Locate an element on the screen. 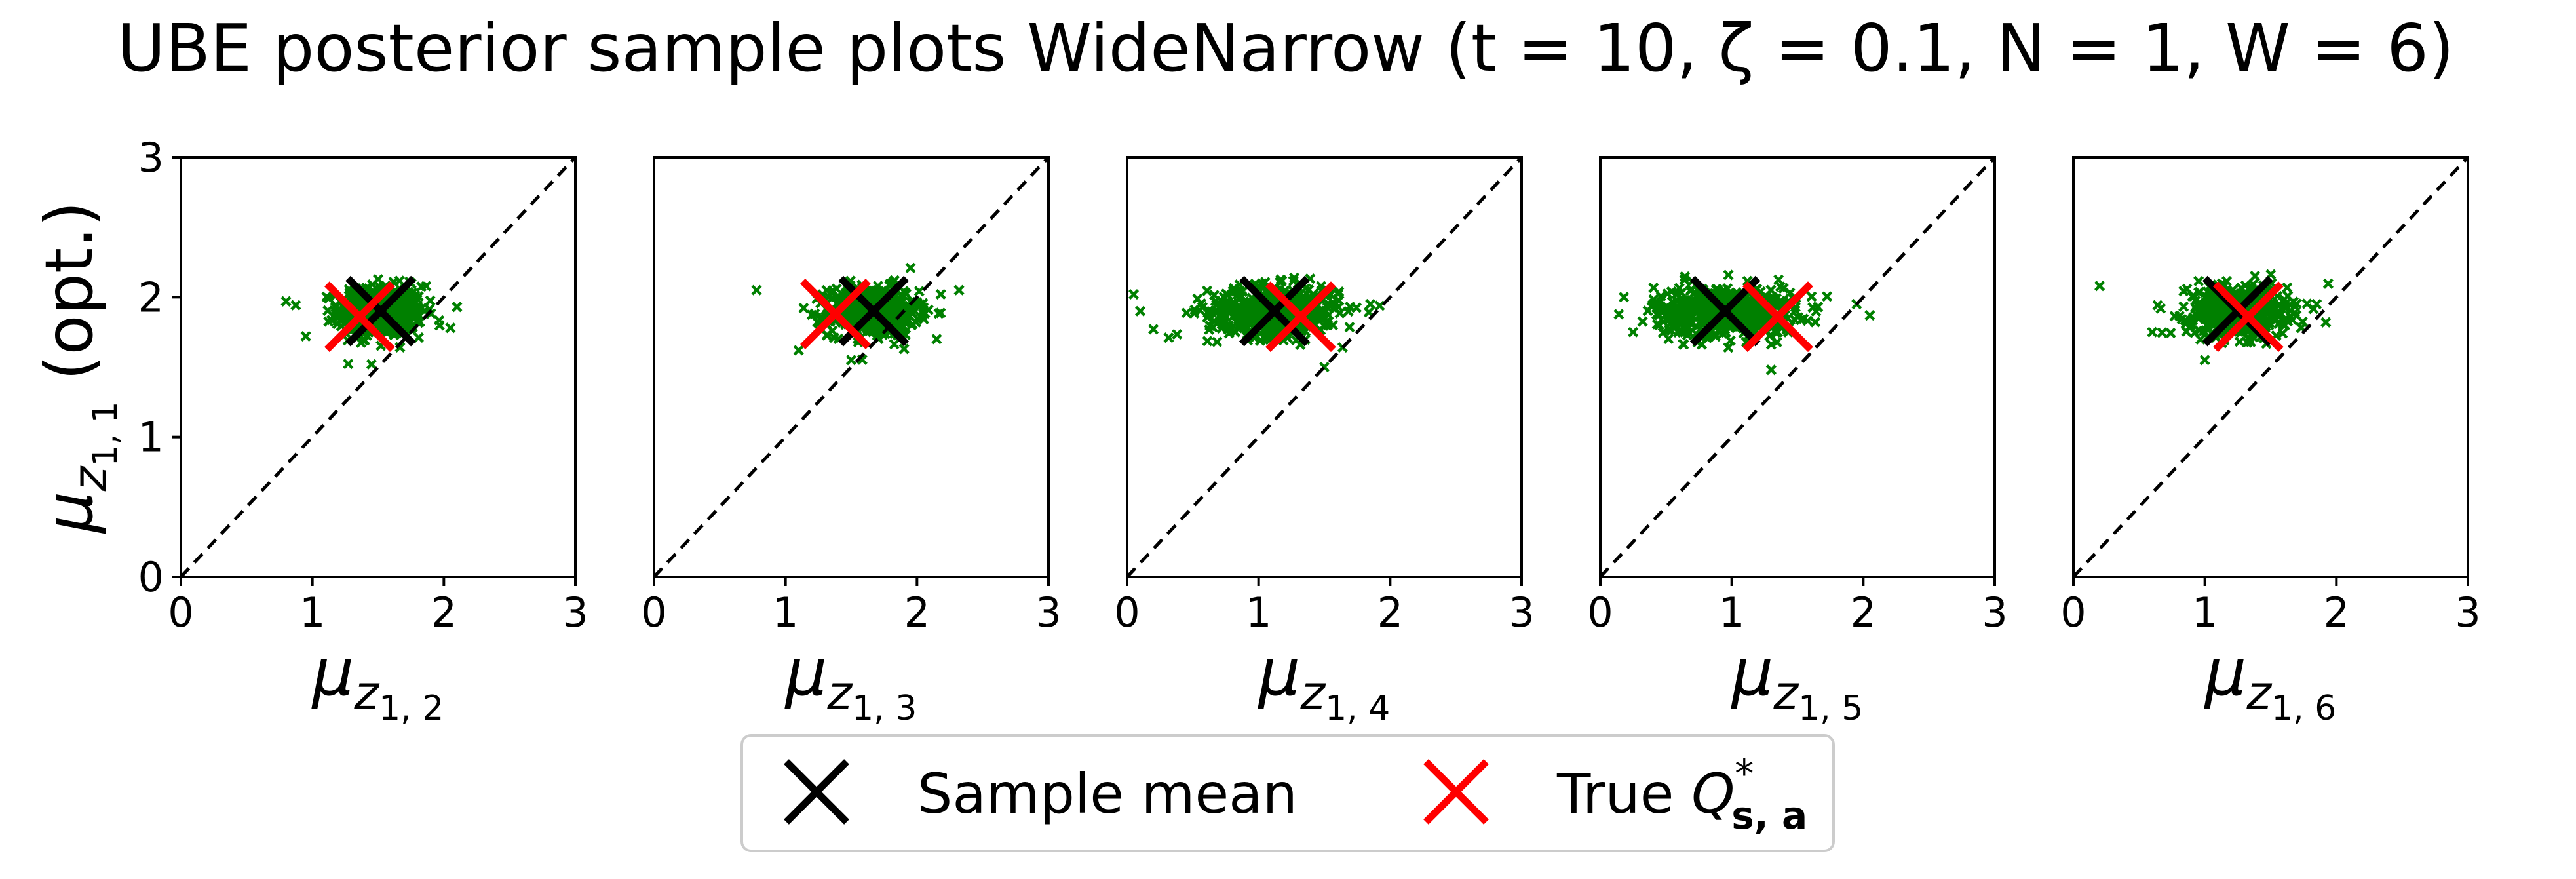  y-tick-label: 3 is located at coordinates (151, 158).